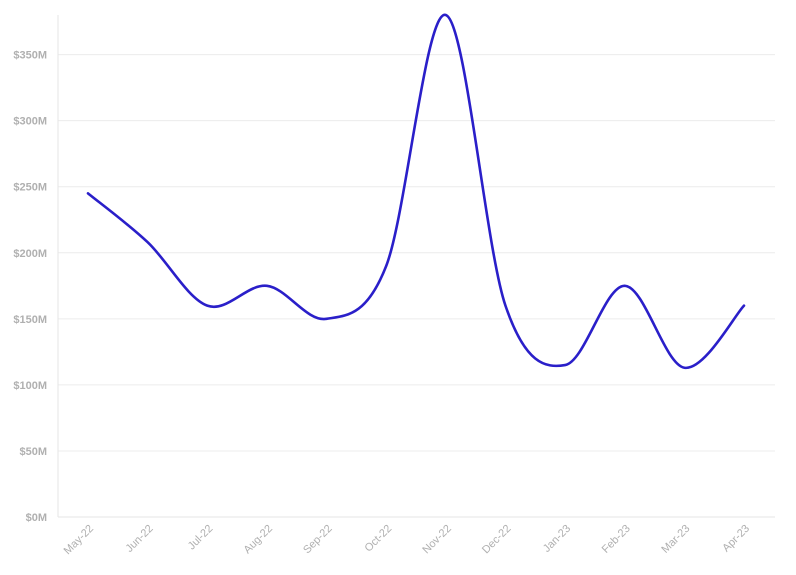 The image size is (796, 575). Describe the element at coordinates (30, 287) in the screenshot. I see `y-tick-labels: $0M $50M $100M $150M $200M $250M $300M $350M` at that location.